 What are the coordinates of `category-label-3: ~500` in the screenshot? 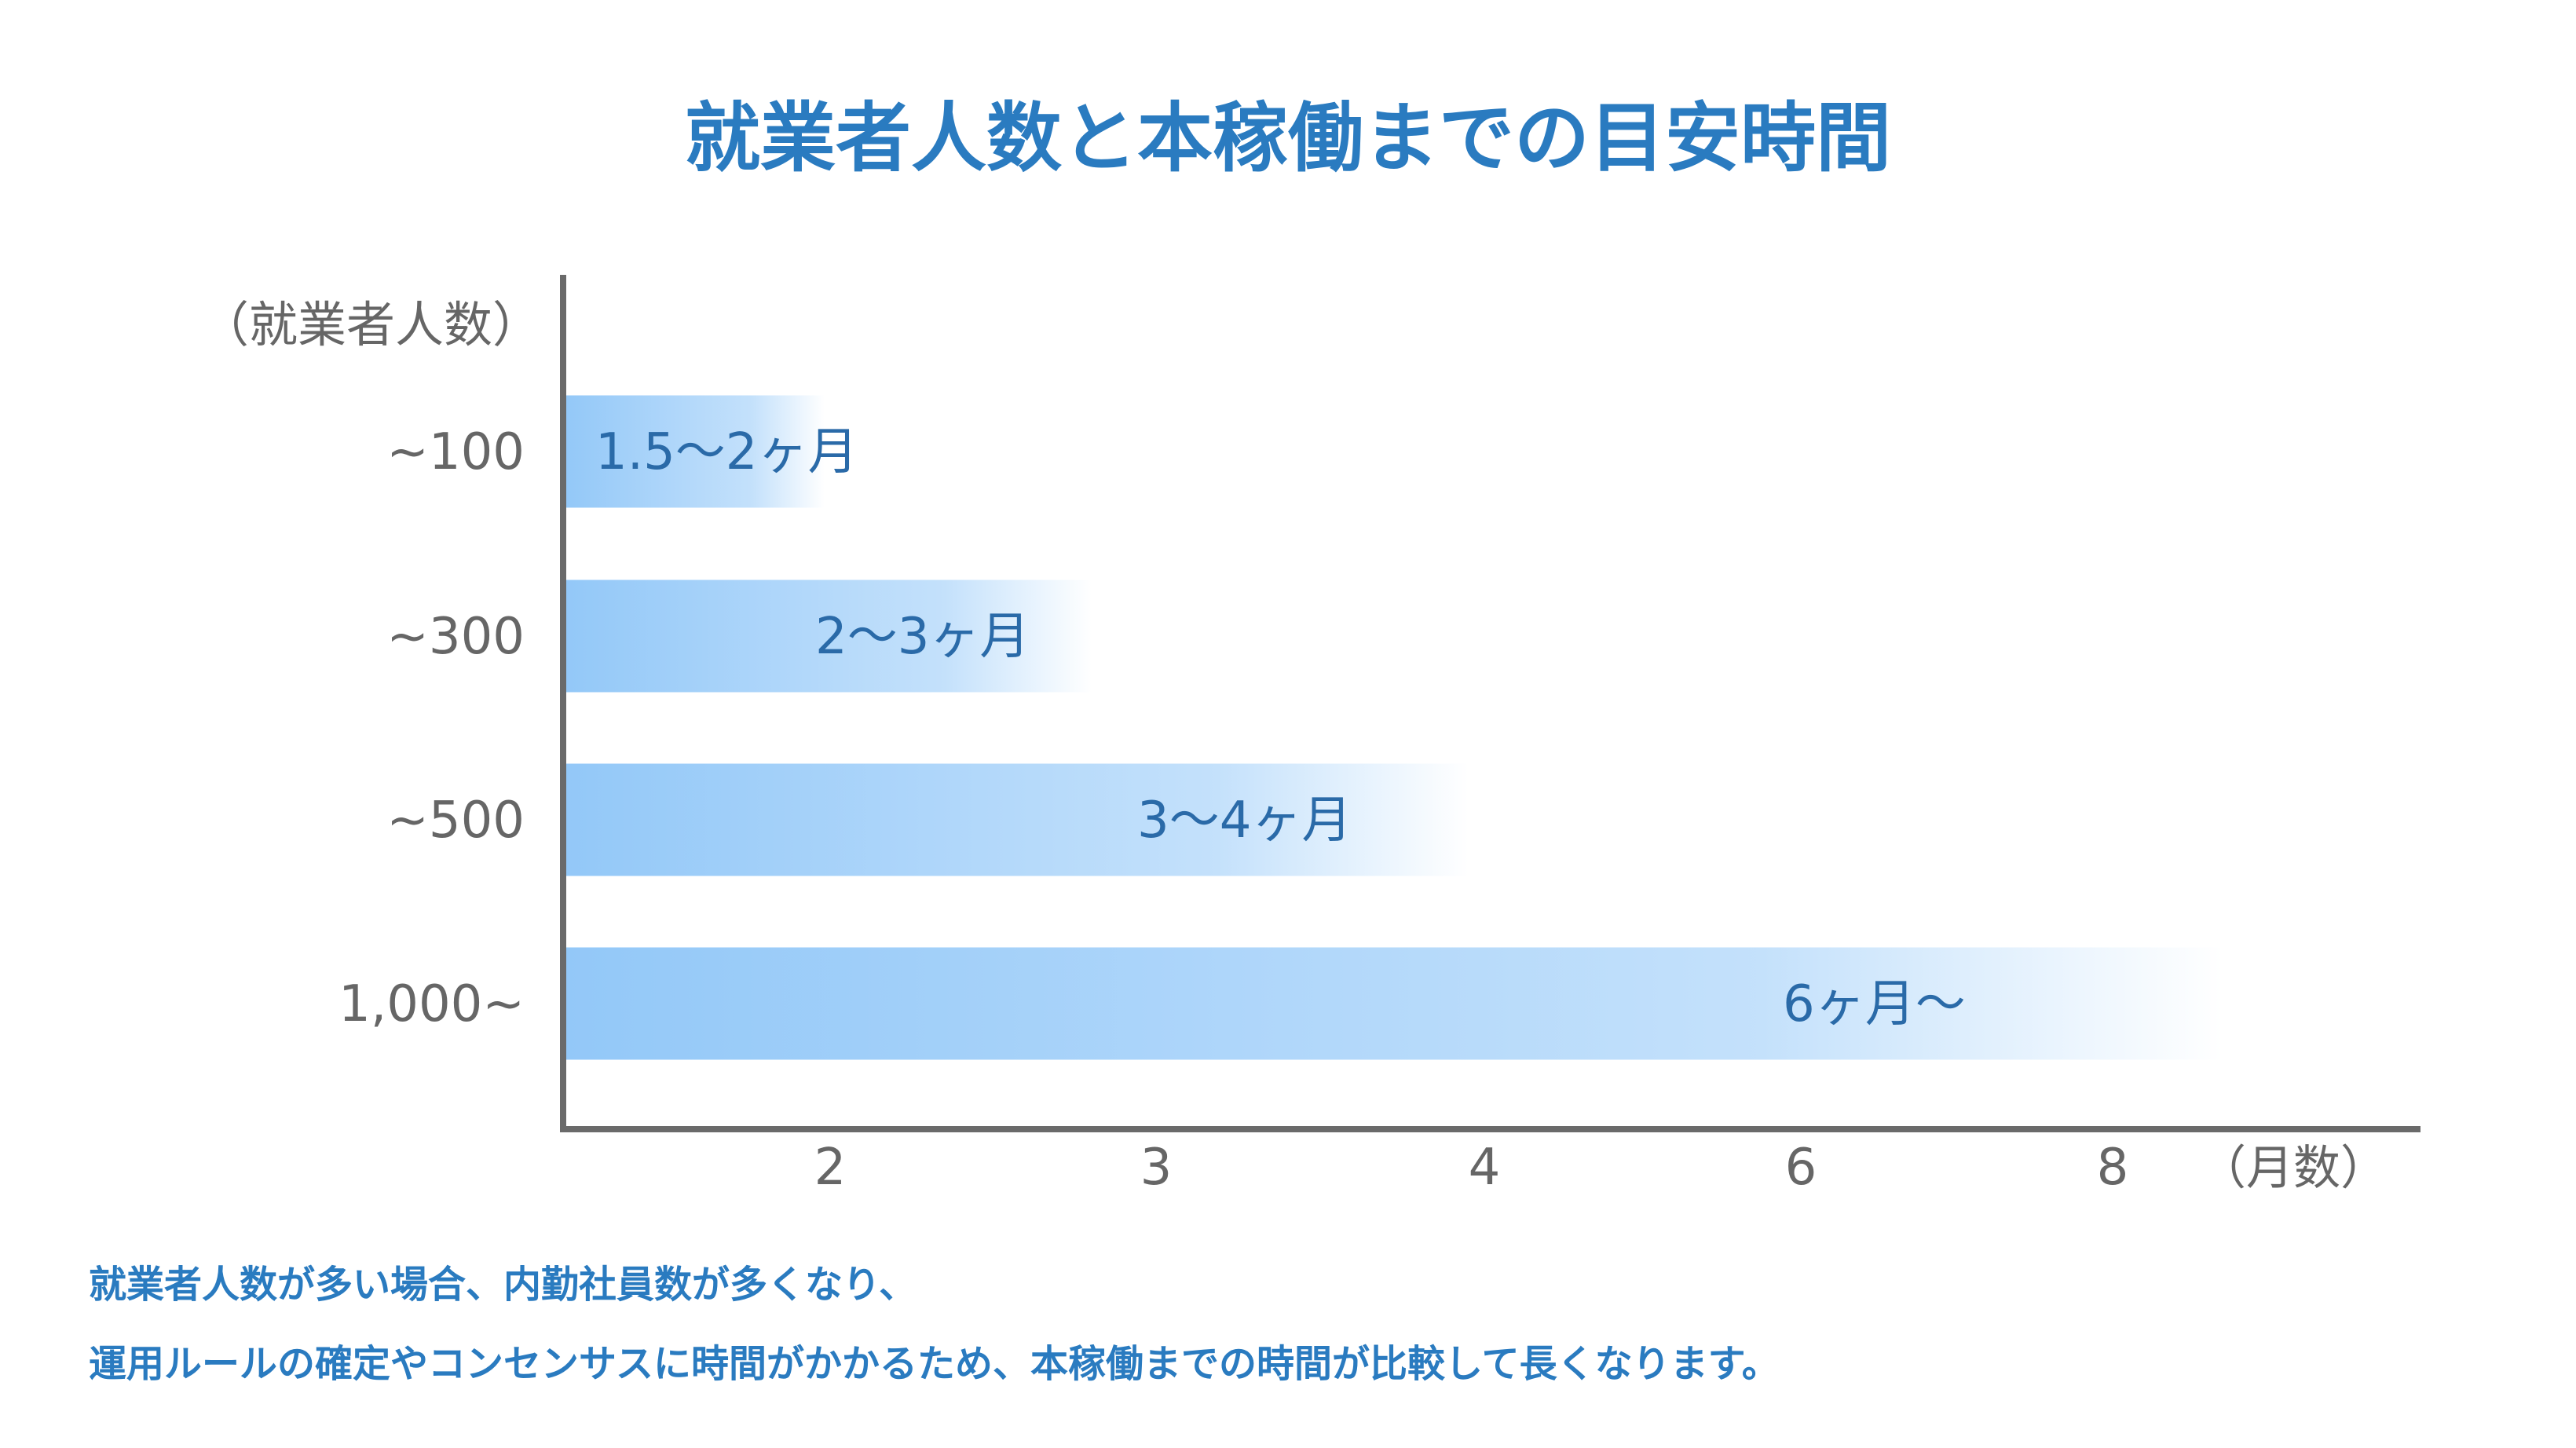 It's located at (455, 821).